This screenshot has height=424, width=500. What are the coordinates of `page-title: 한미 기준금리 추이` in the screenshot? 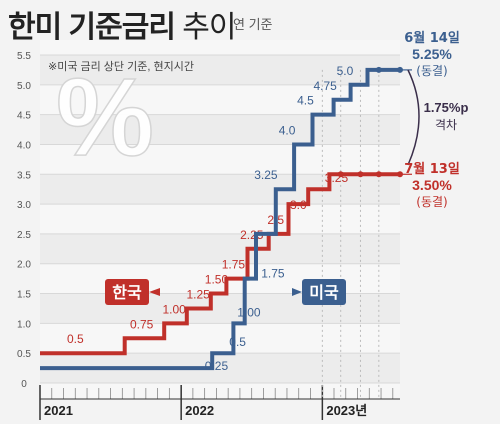 It's located at (122, 24).